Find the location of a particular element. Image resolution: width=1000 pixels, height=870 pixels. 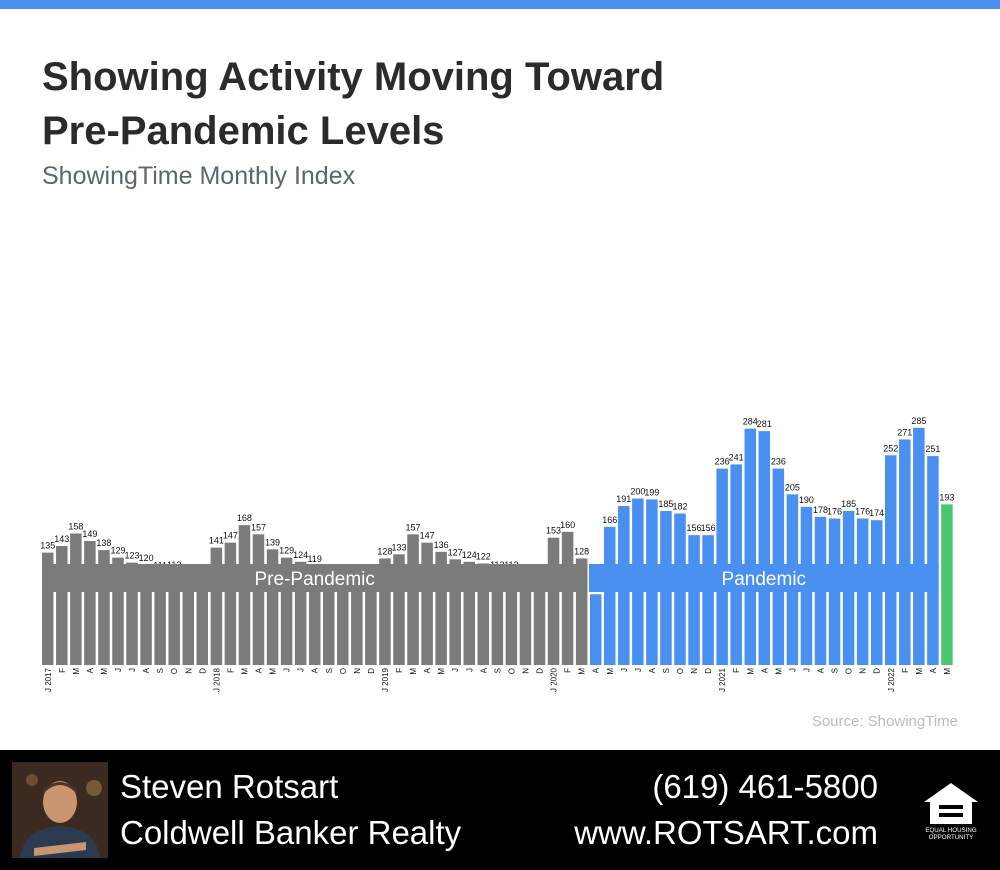

data-label-5: 138 is located at coordinates (103, 543).